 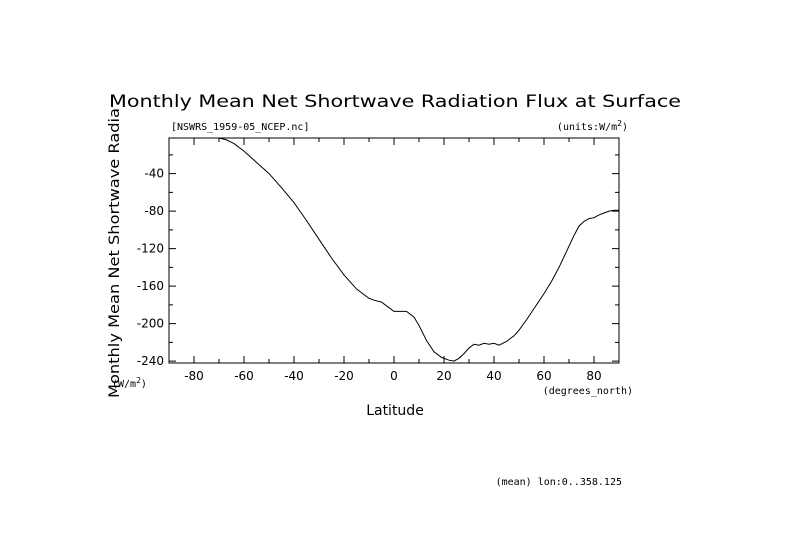 What do you see at coordinates (592, 126) in the screenshot?
I see `units-label: (units:W/m2)` at bounding box center [592, 126].